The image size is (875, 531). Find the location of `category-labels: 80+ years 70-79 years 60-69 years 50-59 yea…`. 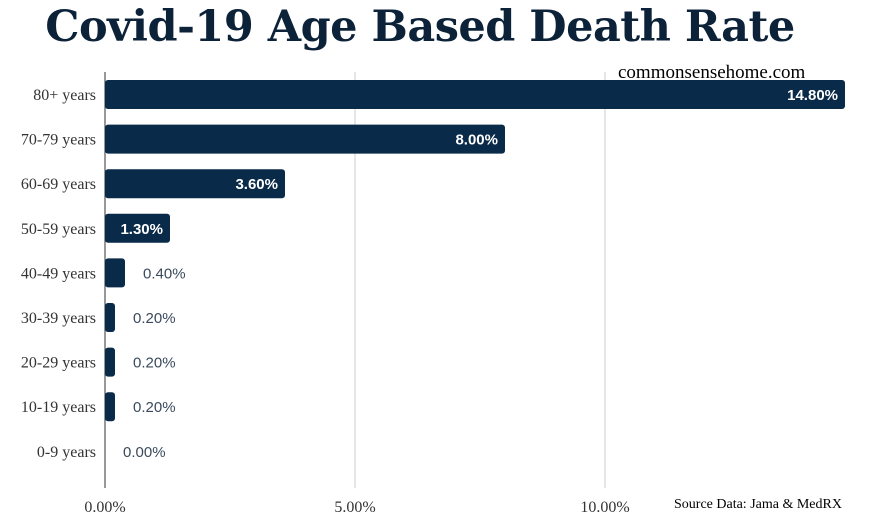

category-labels: 80+ years 70-79 years 60-69 years 50-59 yea… is located at coordinates (58, 274).